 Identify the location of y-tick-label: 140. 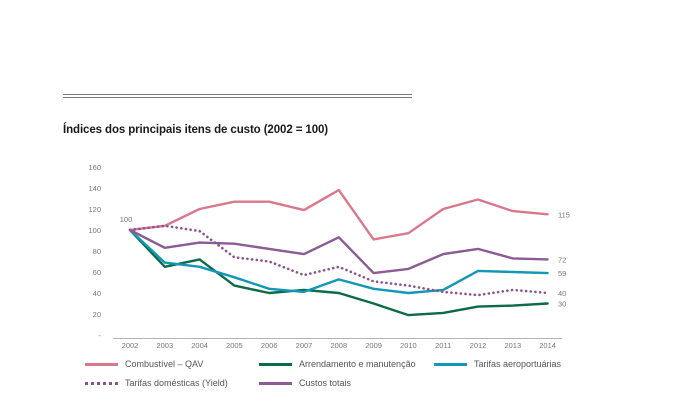
(94, 188).